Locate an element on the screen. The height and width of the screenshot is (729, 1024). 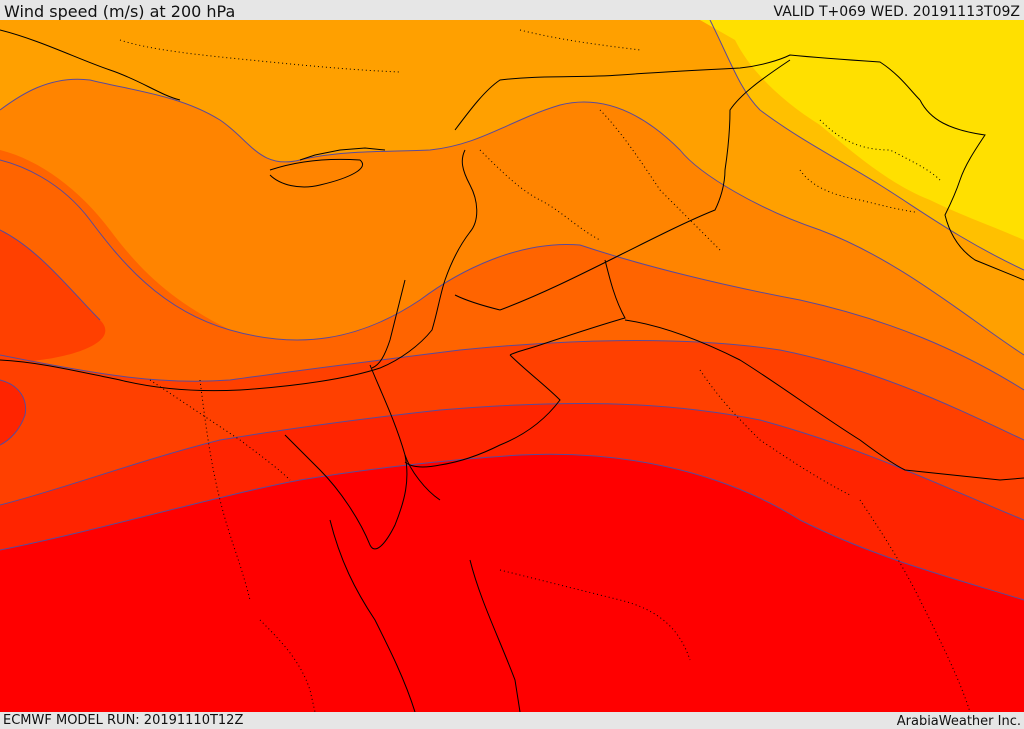
valid-time: VALID T+069 WED. 20191113T09Z is located at coordinates (896, 12).